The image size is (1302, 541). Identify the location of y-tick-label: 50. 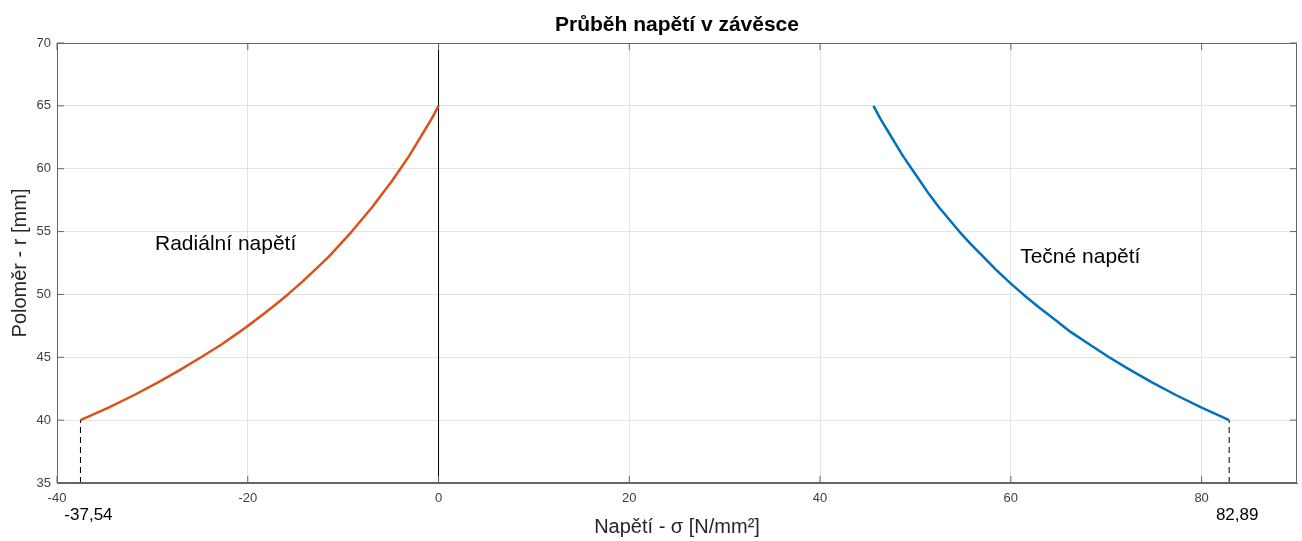
(43, 294).